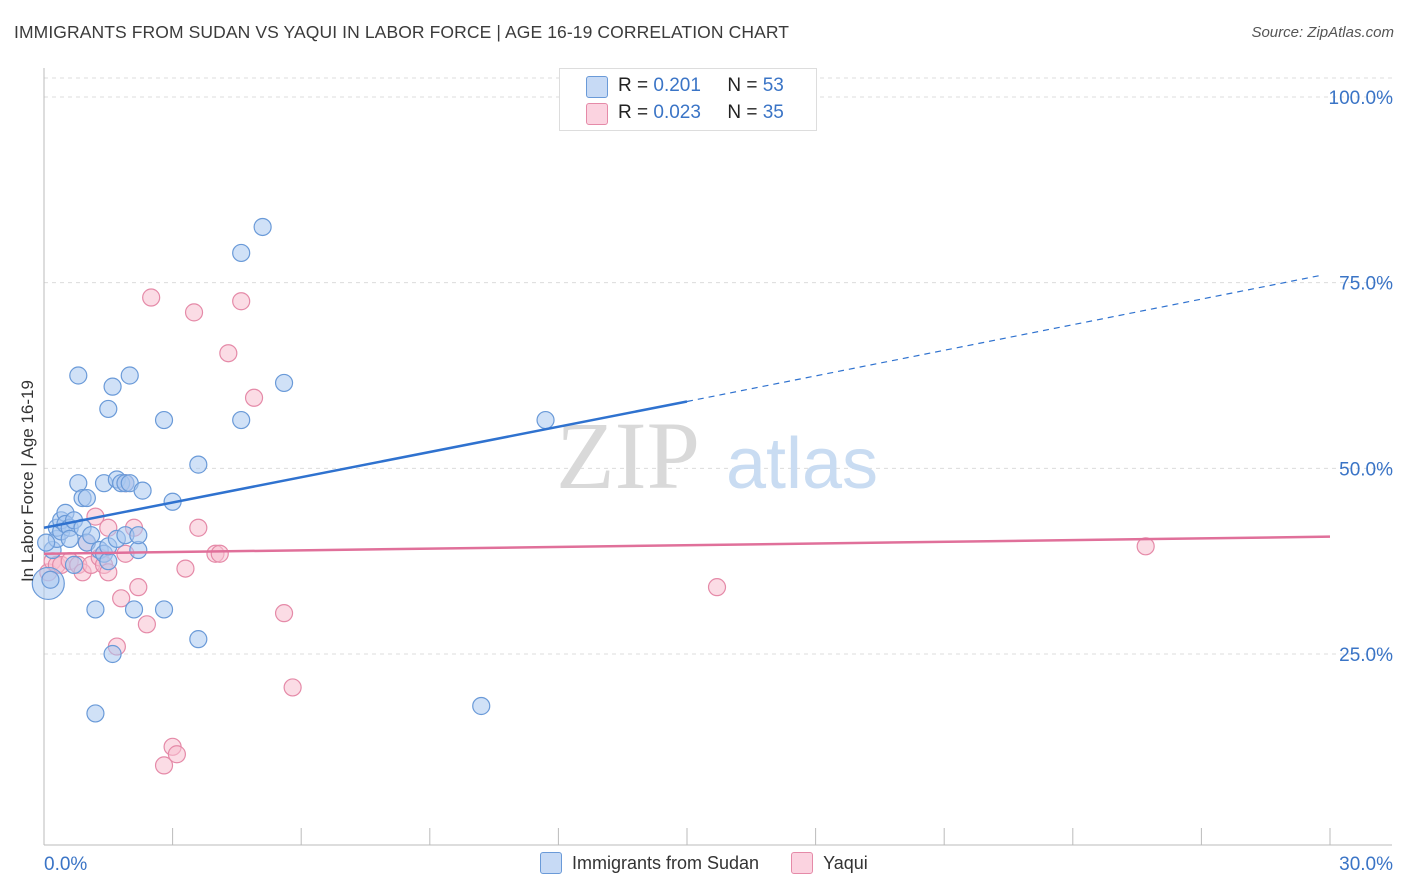  What do you see at coordinates (773, 85) in the screenshot?
I see `legend-n-value: 53` at bounding box center [773, 85].